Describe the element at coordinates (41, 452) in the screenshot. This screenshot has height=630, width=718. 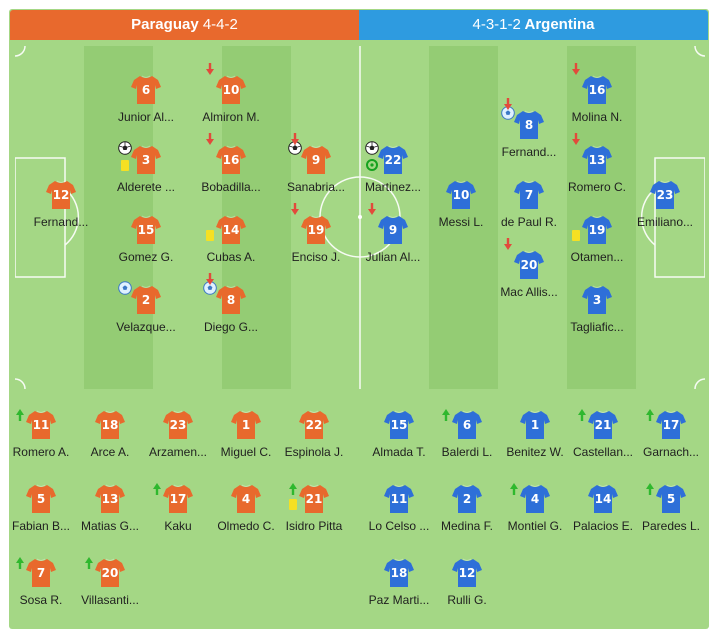
I see `player-name: Romero A.` at that location.